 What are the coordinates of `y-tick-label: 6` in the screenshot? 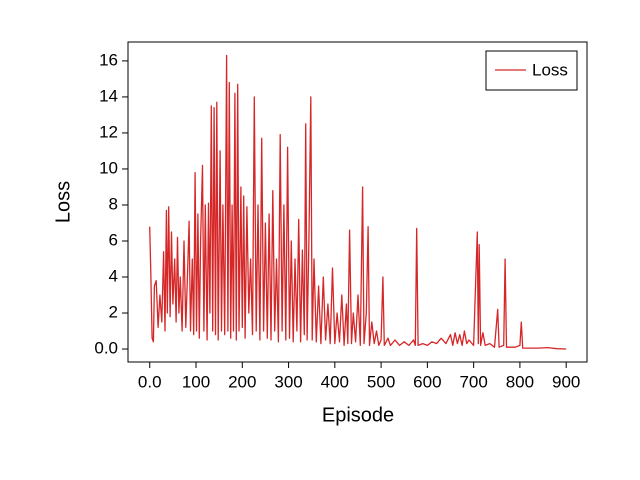 It's located at (113, 239).